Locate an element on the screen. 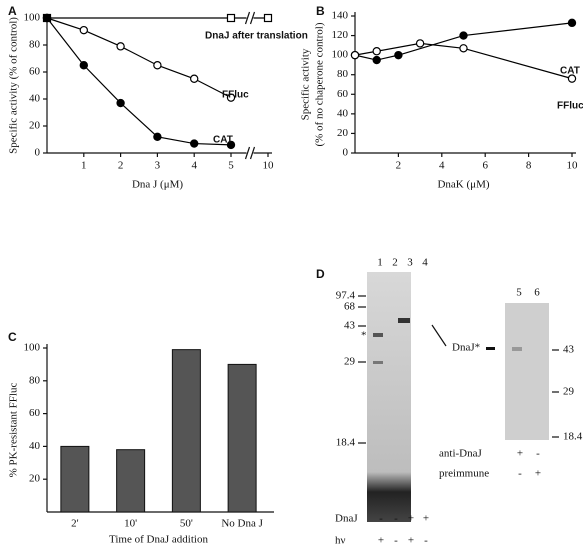  row-label: hν is located at coordinates (340, 540).